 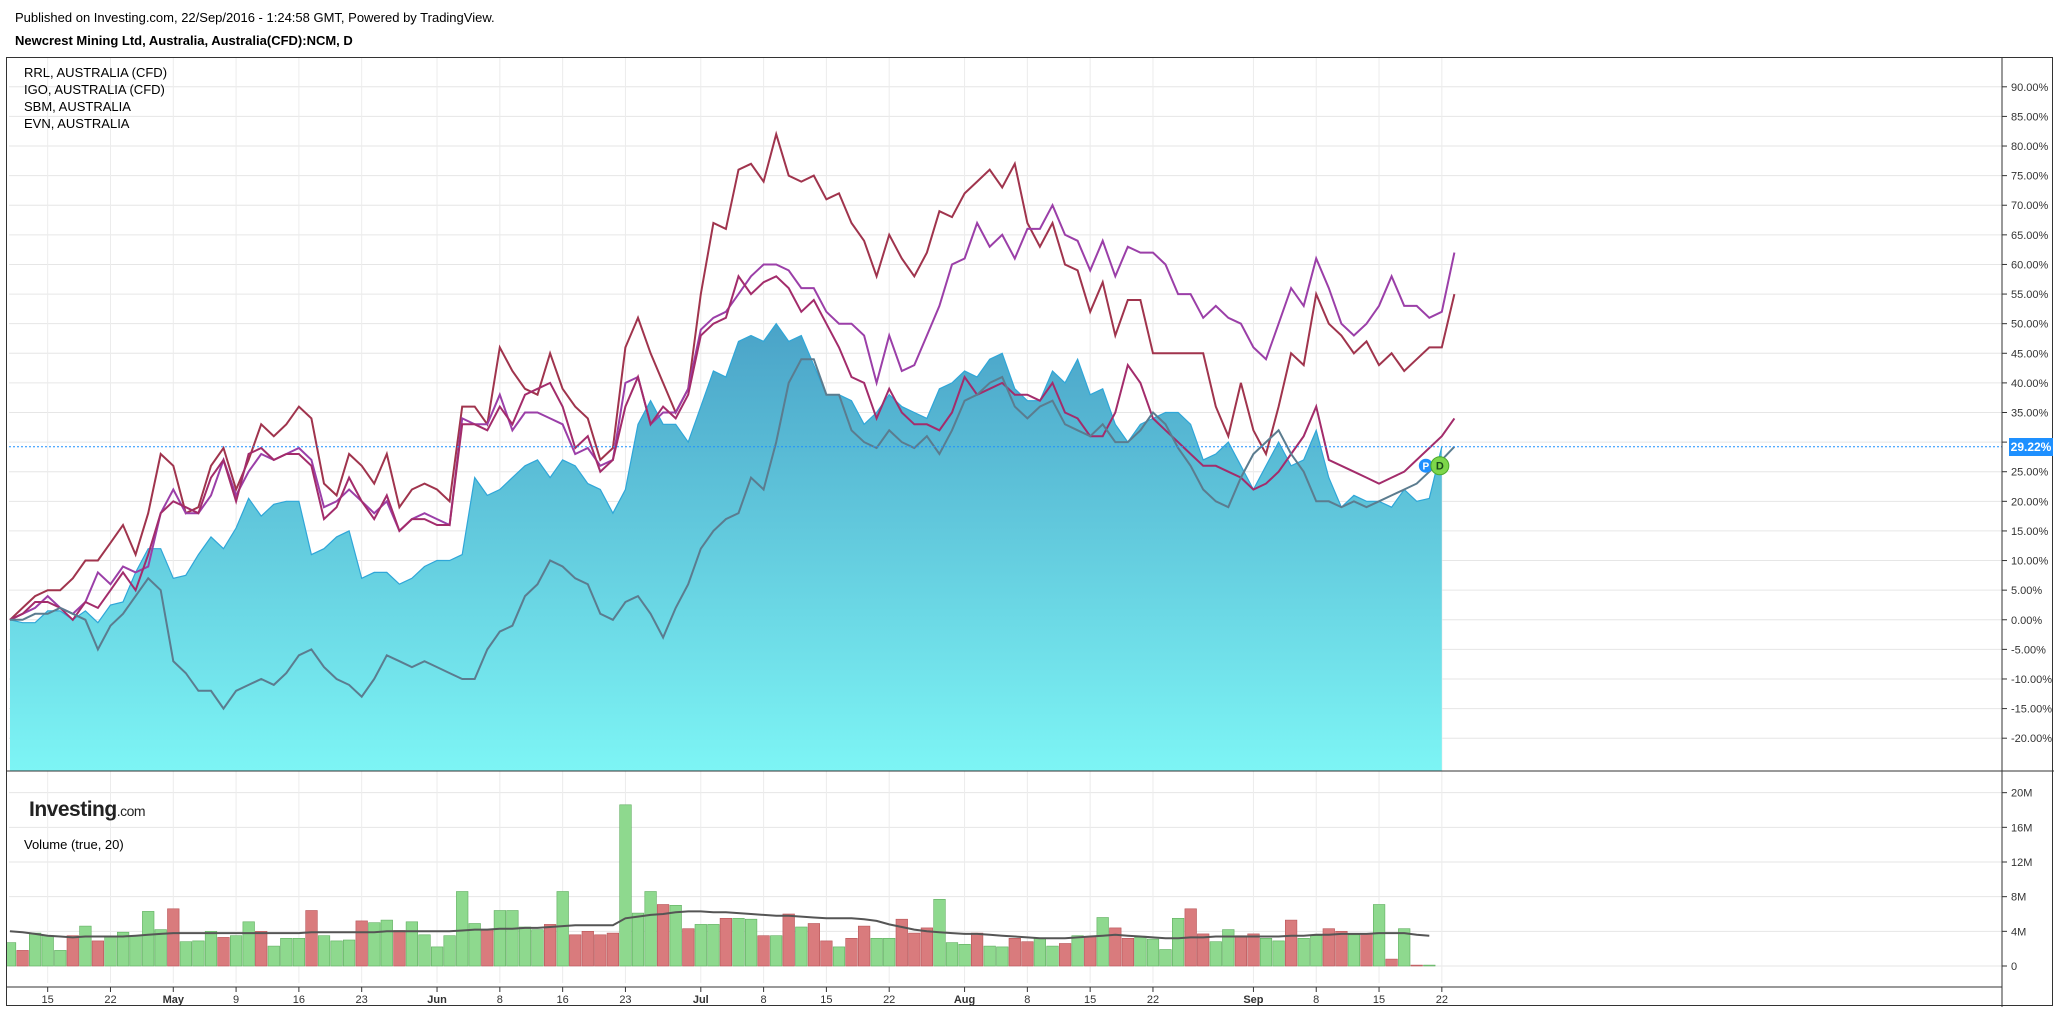 I want to click on y-tick-label: 25.00%, so click(x=2030, y=473).